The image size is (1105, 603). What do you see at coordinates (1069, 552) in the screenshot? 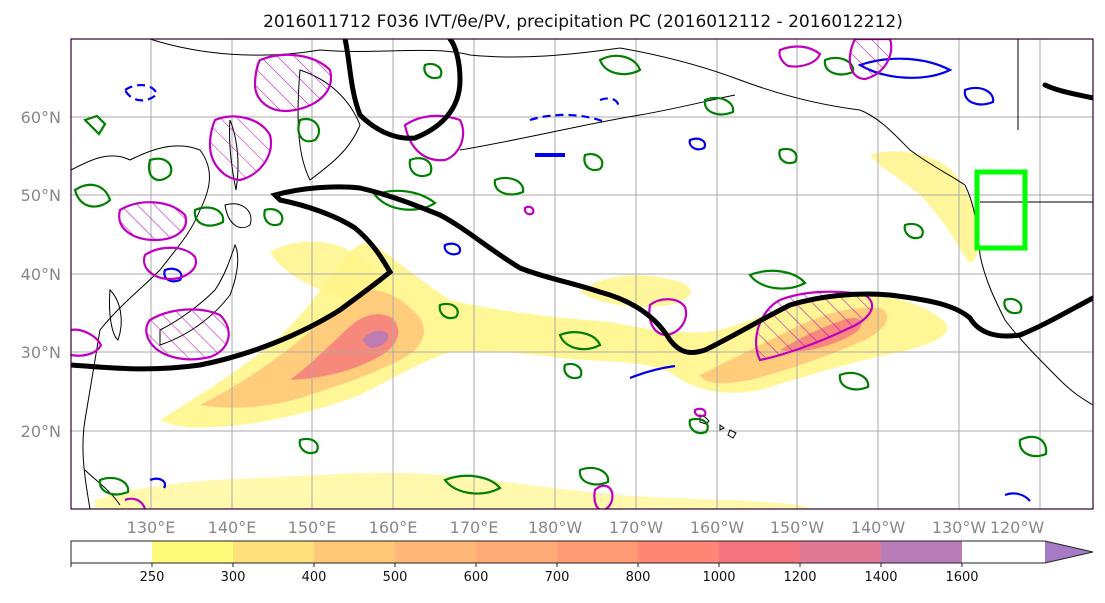
I see `colorbar-extend-arrow` at bounding box center [1069, 552].